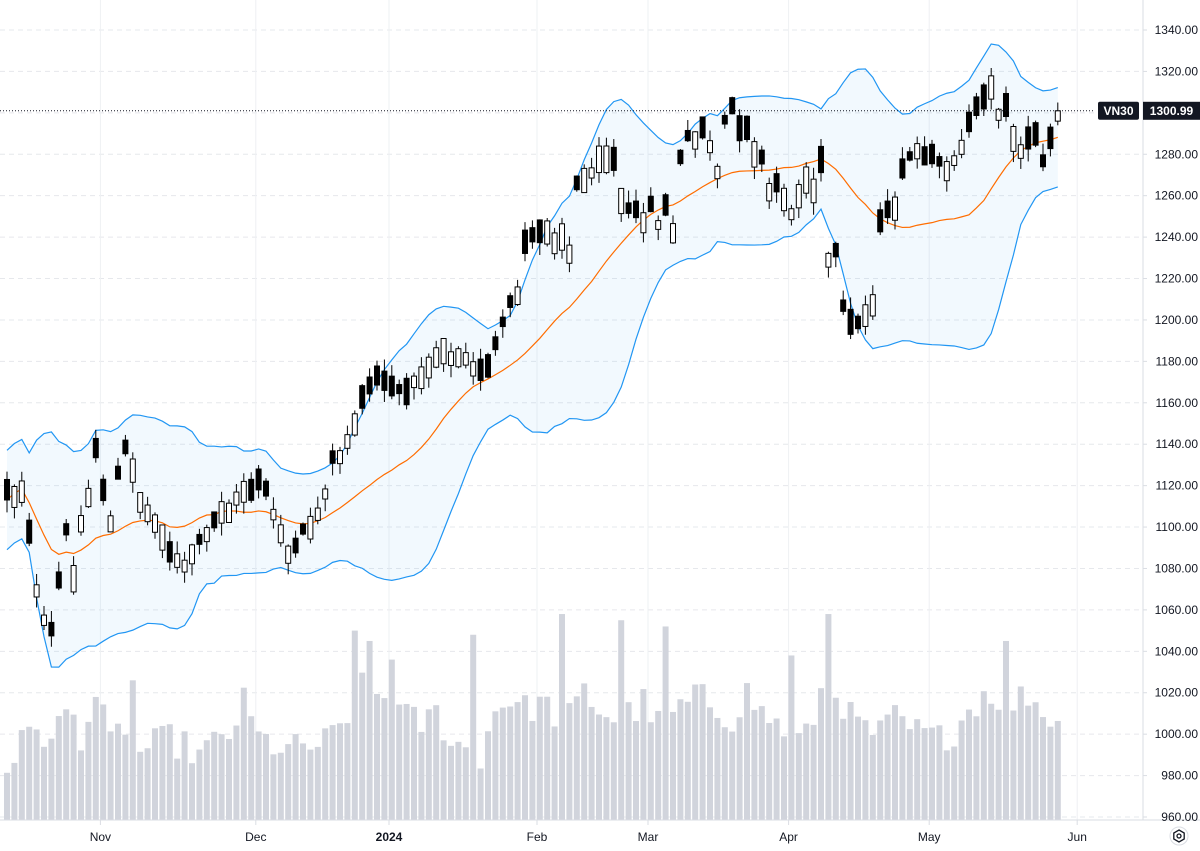 The image size is (1200, 851). I want to click on settings-button-bg, so click(1179, 836).